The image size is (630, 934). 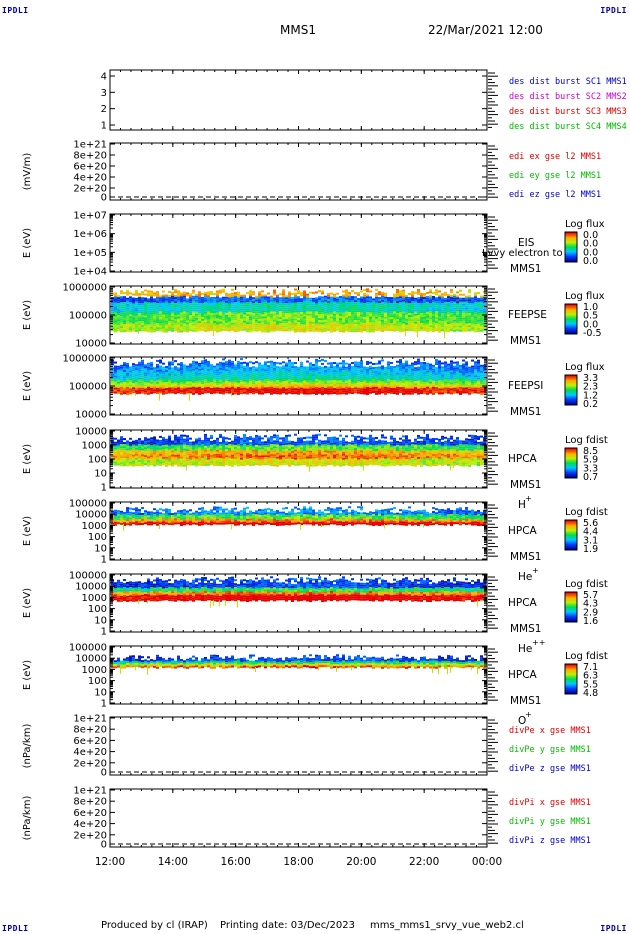 I want to click on colorbar-title-p7: Log fdist, so click(x=586, y=512).